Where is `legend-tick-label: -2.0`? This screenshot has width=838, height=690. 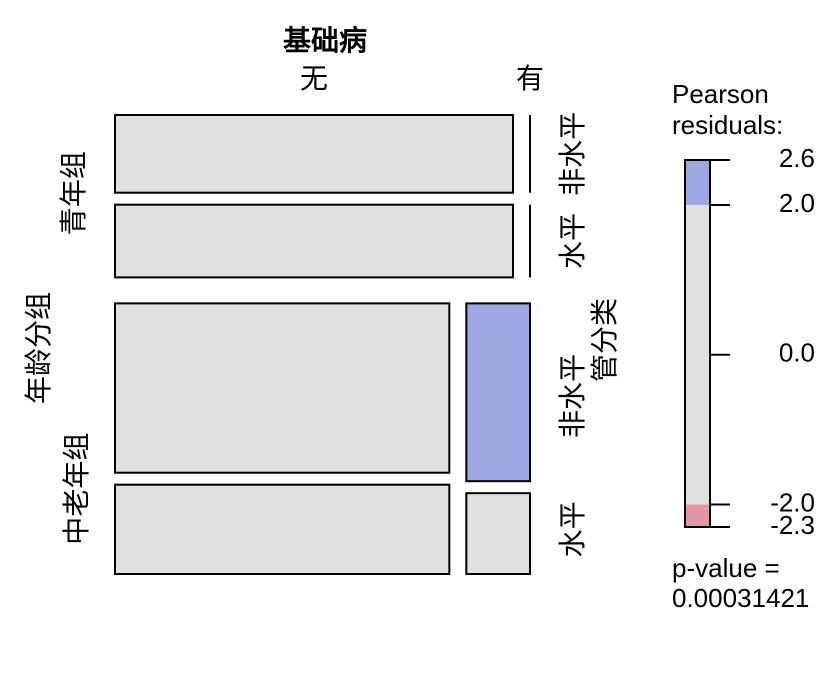 legend-tick-label: -2.0 is located at coordinates (792, 502).